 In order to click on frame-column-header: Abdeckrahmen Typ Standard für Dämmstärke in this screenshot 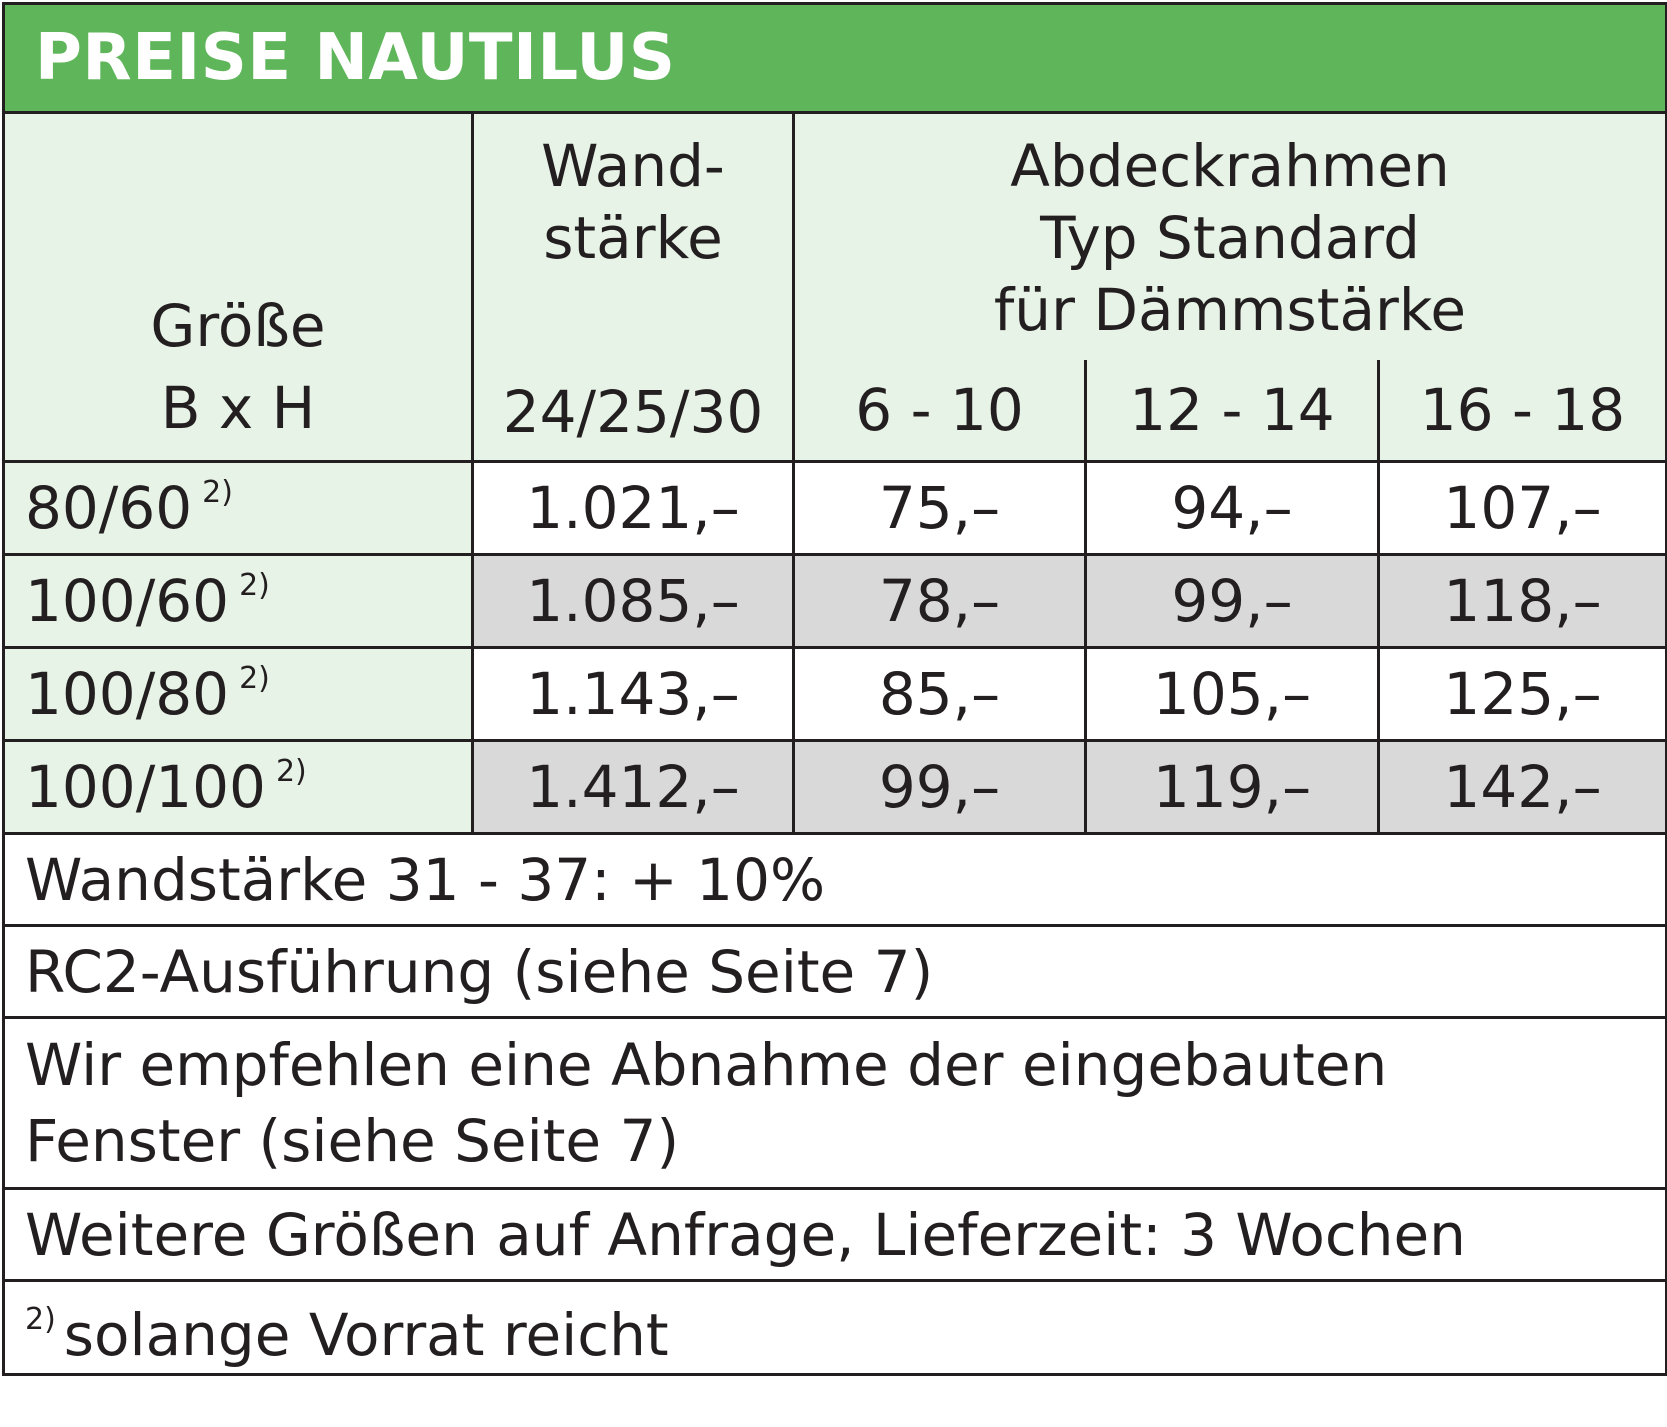, I will do `click(1229, 235)`.